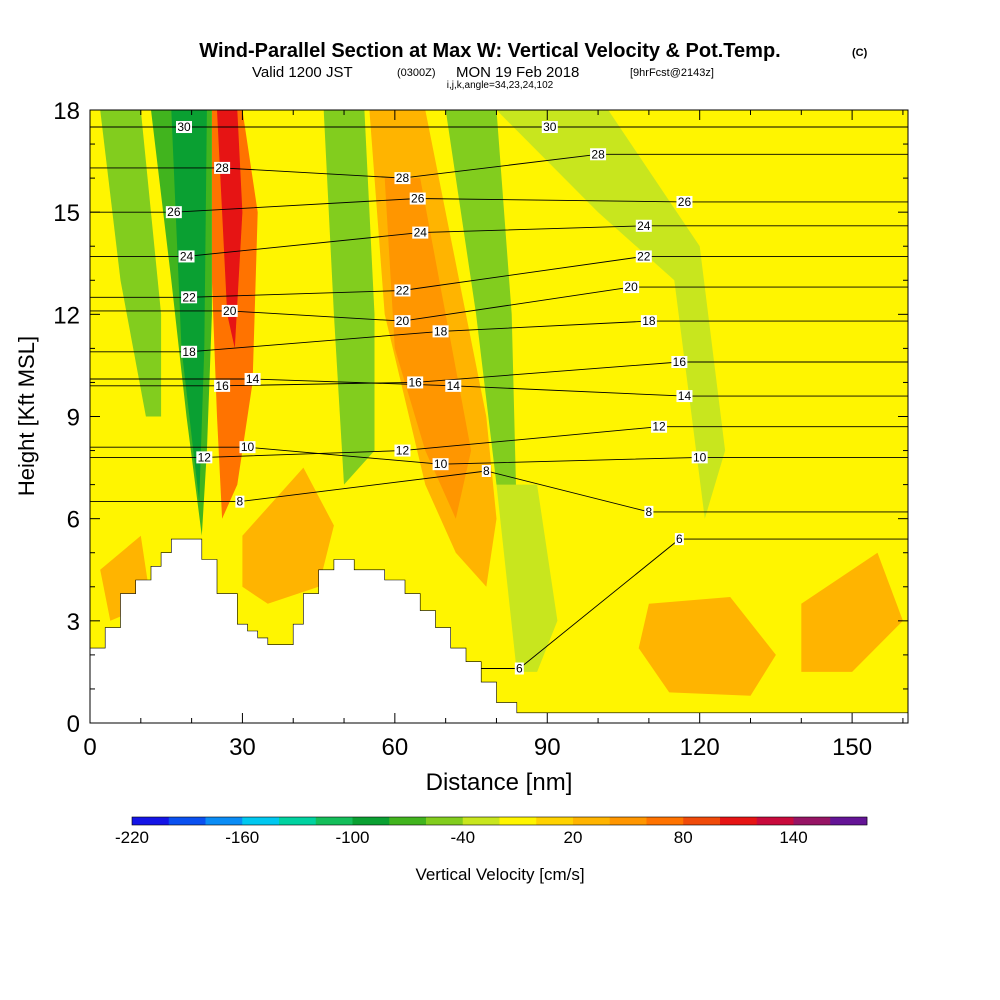 The width and height of the screenshot is (1000, 1000). I want to click on isentrope-label-24-0: 24, so click(186, 256).